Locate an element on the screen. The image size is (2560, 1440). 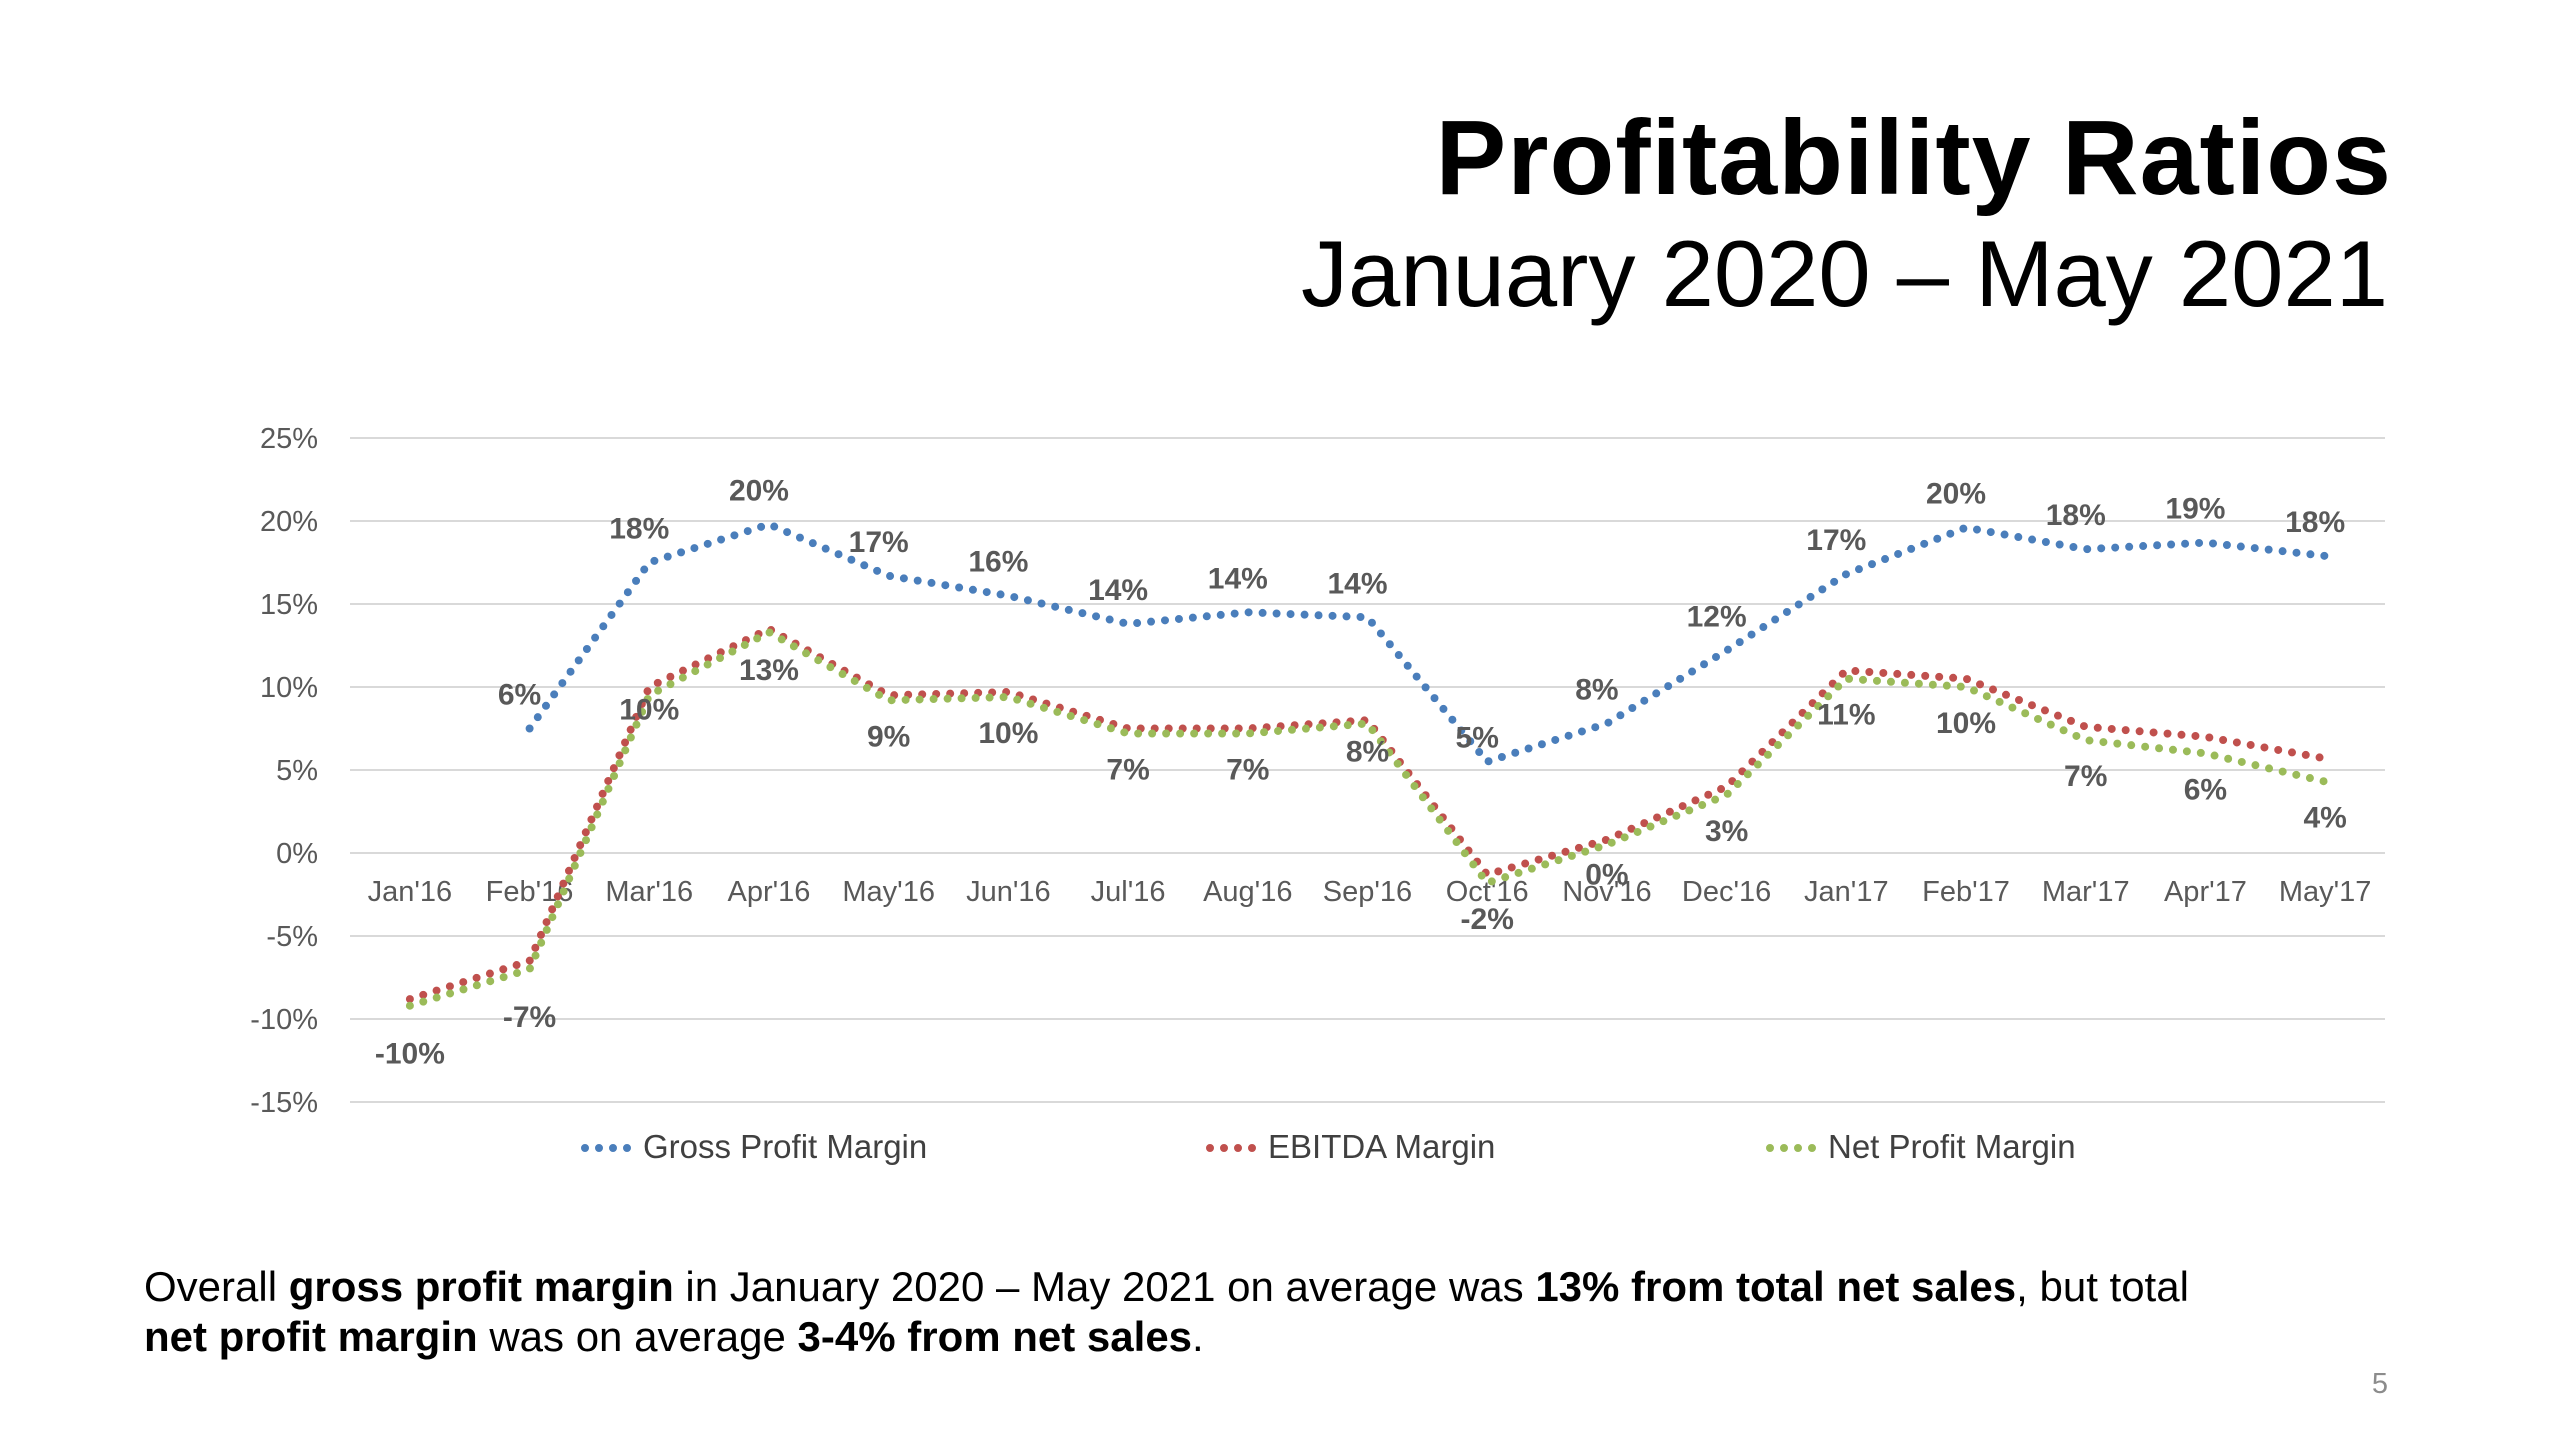
data-label: 5% is located at coordinates (1477, 738).